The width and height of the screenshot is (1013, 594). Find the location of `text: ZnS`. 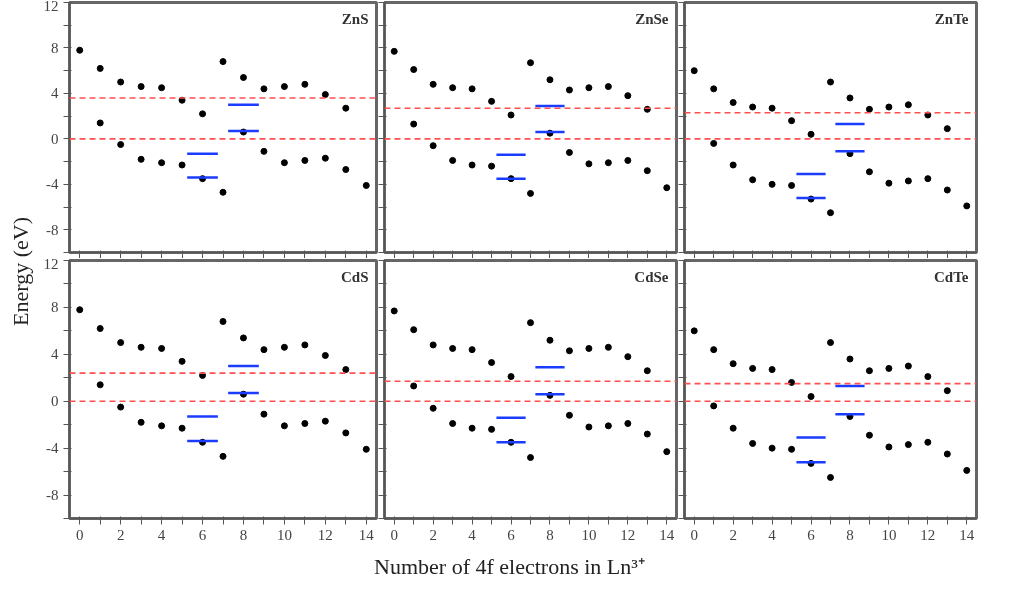

text: ZnS is located at coordinates (355, 18).